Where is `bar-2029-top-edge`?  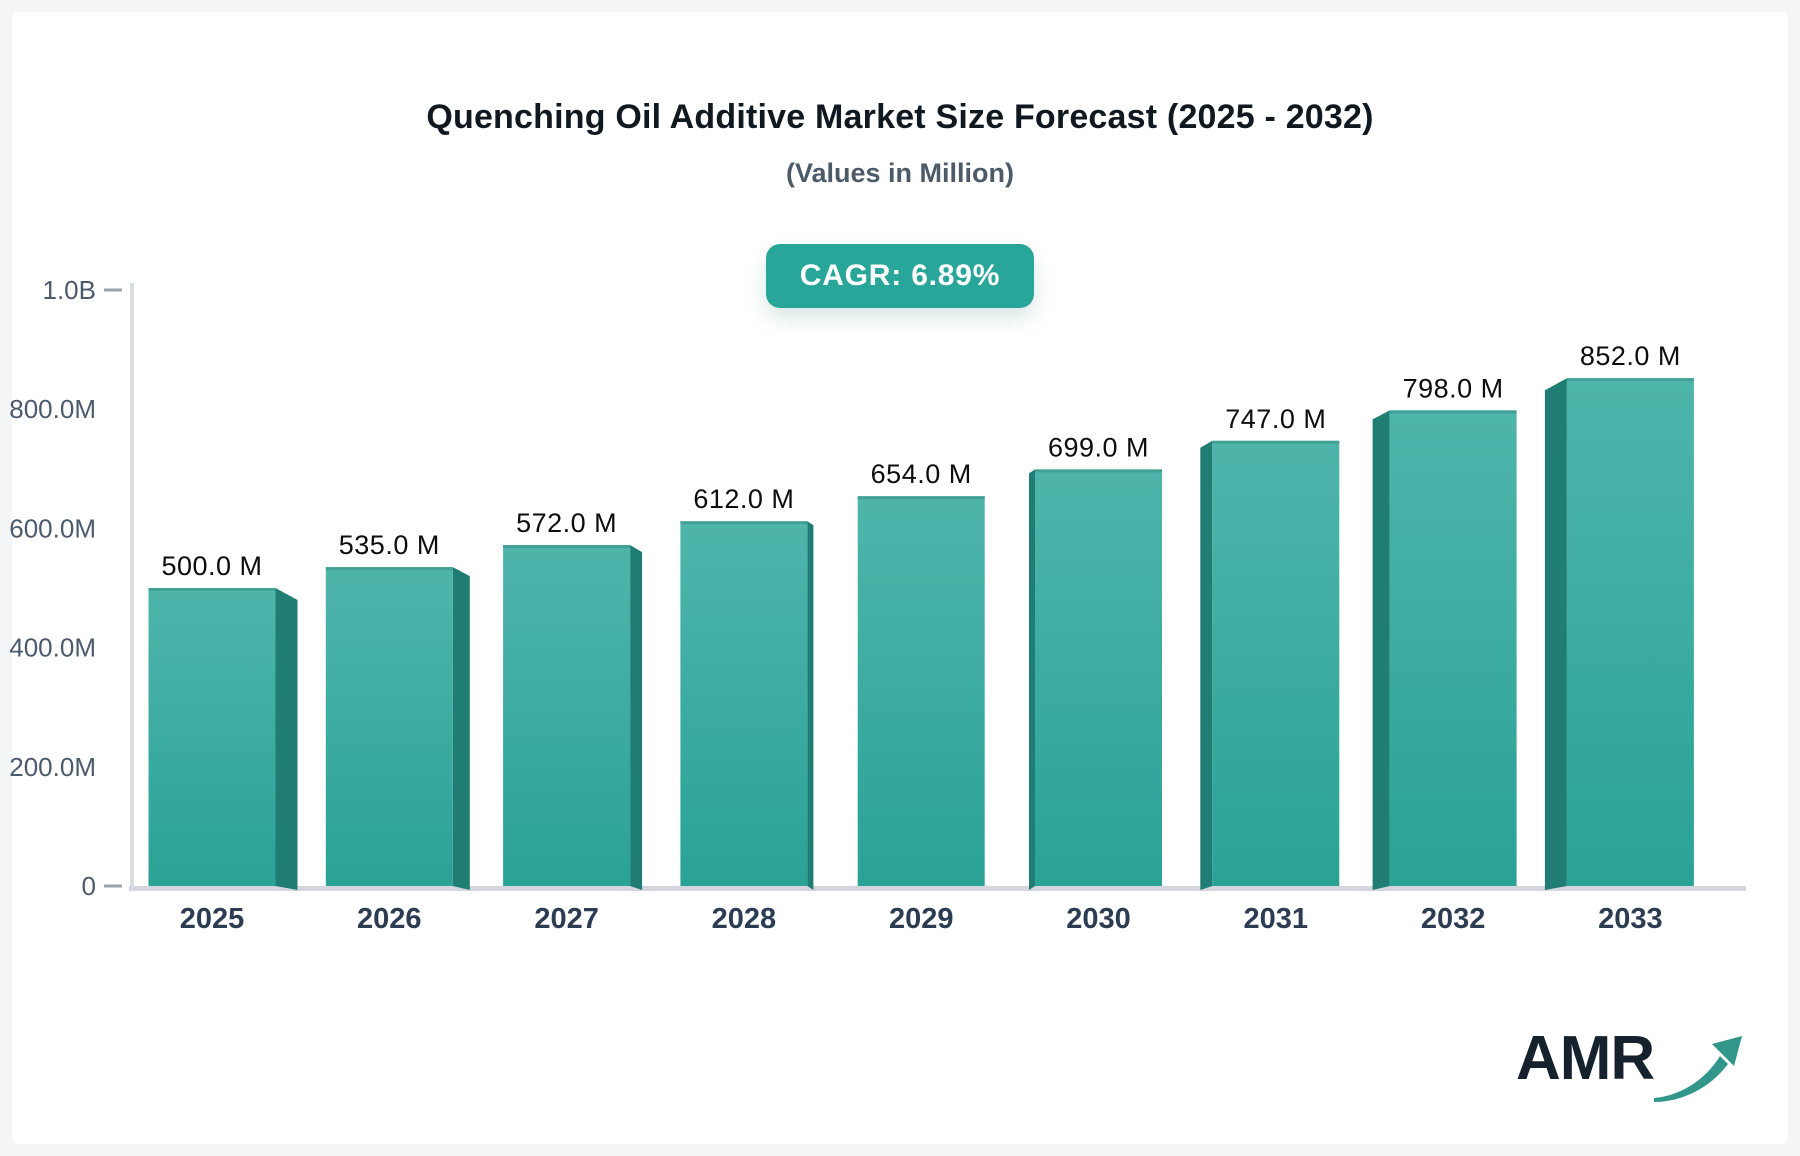
bar-2029-top-edge is located at coordinates (921, 498).